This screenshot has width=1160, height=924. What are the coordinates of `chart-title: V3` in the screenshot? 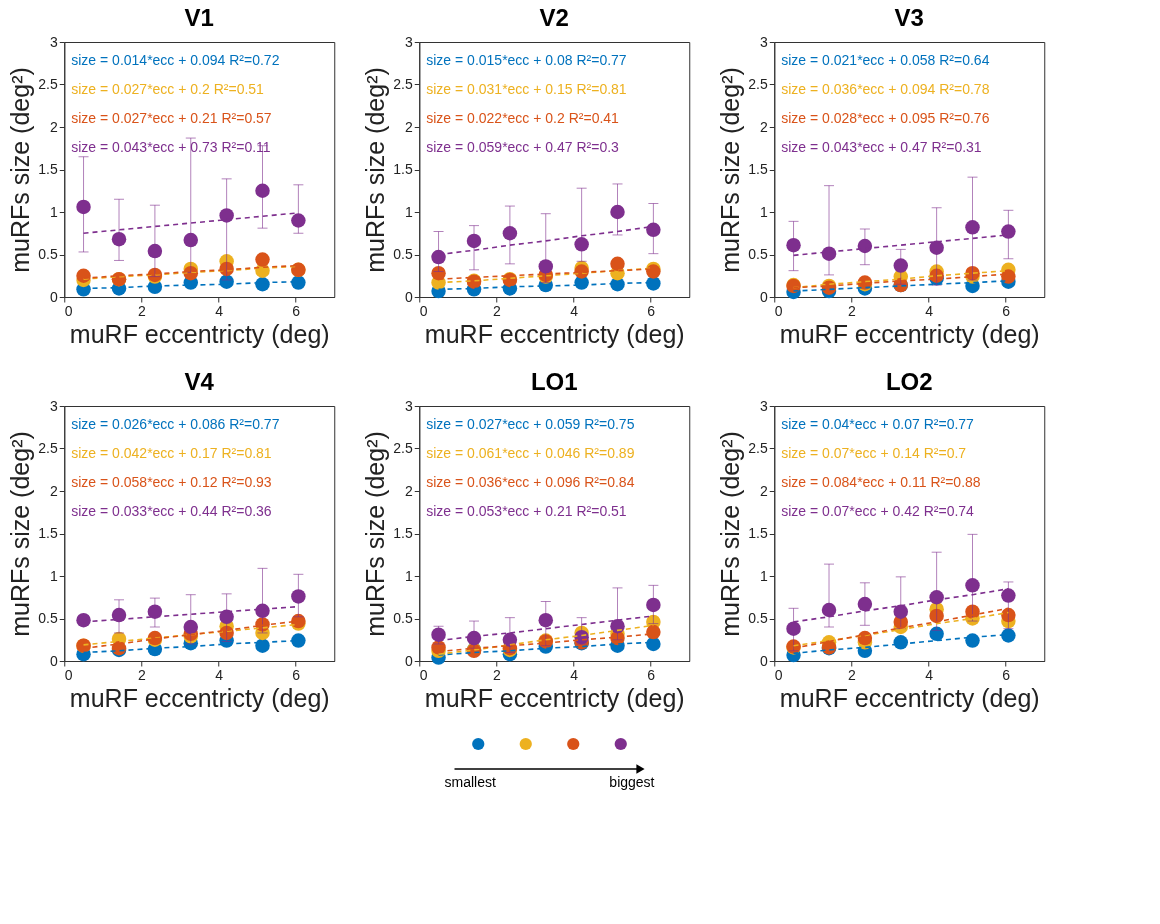 It's located at (909, 17).